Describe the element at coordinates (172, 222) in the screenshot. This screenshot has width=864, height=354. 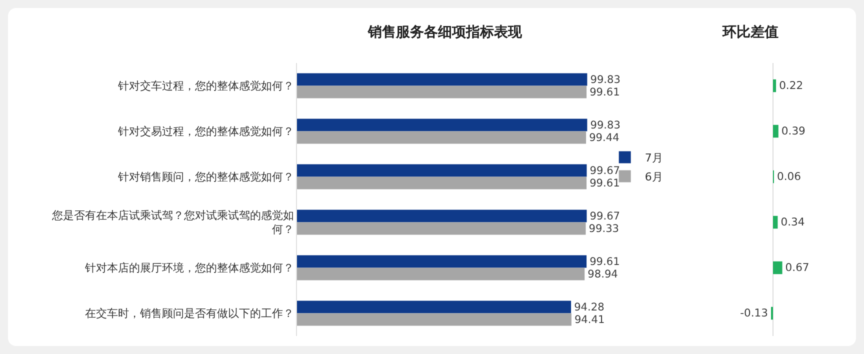
I see `y-tick-label: 您是否有在本店试乘试驾？您对试乘试驾的感觉如何？` at that location.